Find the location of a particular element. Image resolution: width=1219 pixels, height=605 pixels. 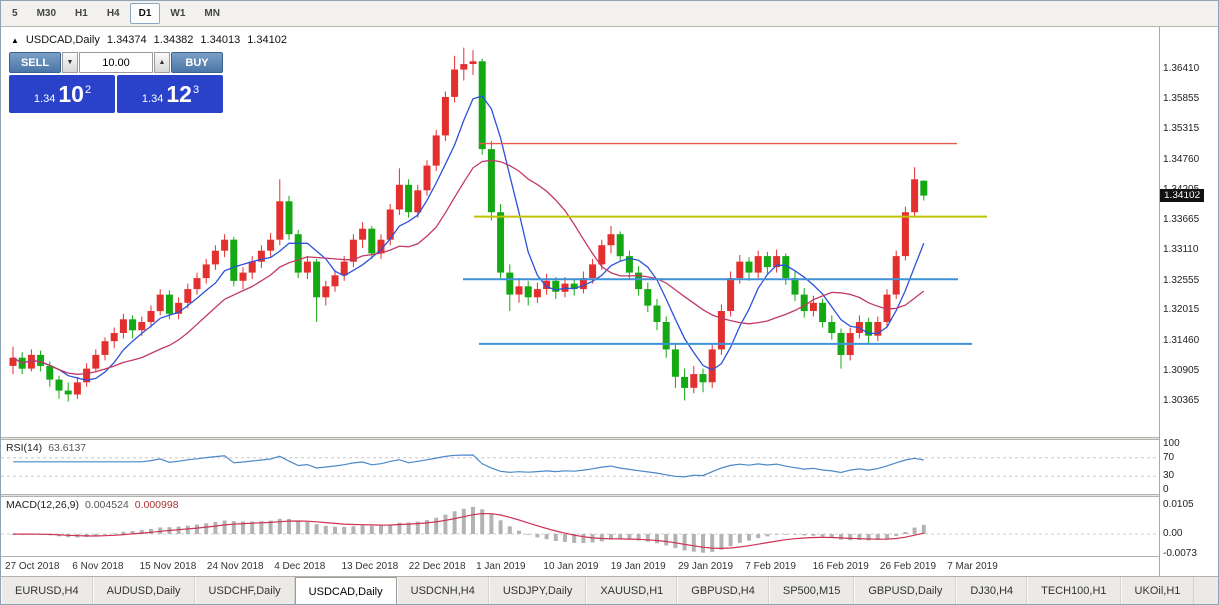

buy-price-button: 1.34 12 3 is located at coordinates (170, 94).